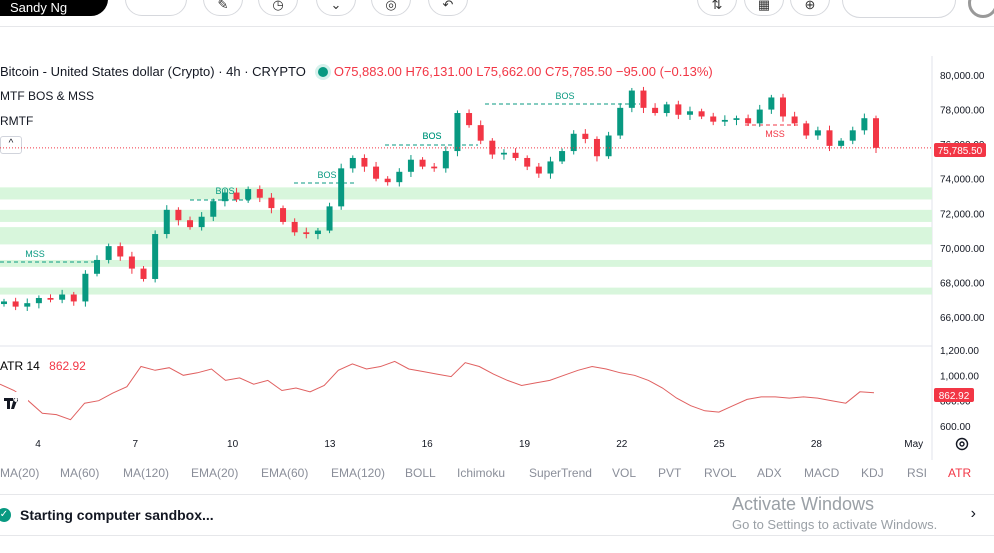 The height and width of the screenshot is (553, 994). Describe the element at coordinates (497, 13) in the screenshot. I see `top-toolbar: Sandy Ng ✎ ◷ ⌄ ◎ ↶ ⇅ ▦ ⊕` at that location.